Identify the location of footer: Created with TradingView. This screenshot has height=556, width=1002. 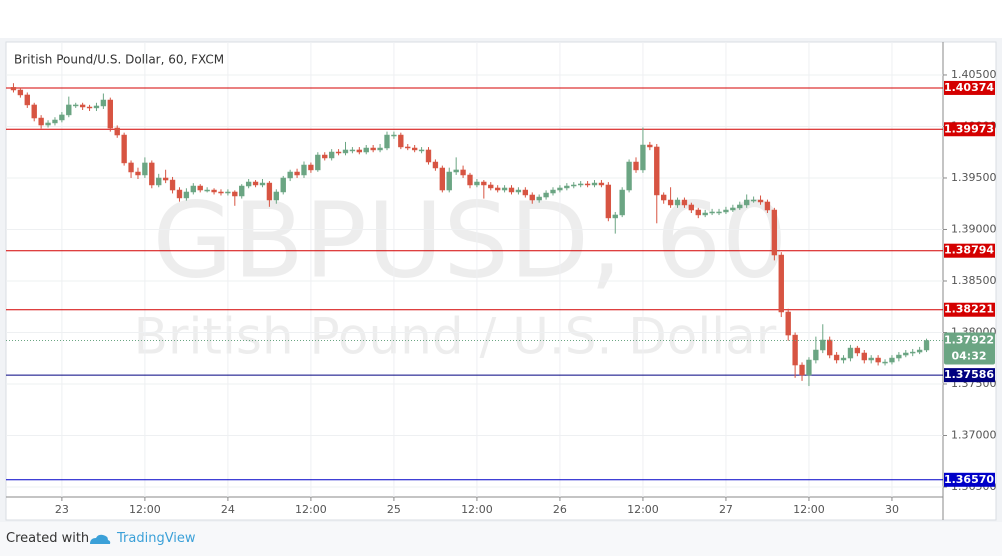
(501, 539).